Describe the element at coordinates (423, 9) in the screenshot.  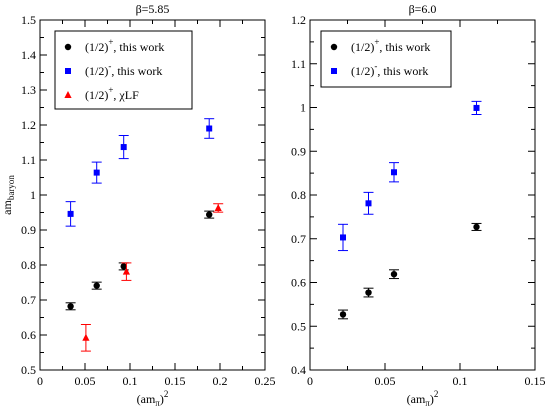
I see `panel-title: β=6.0` at that location.